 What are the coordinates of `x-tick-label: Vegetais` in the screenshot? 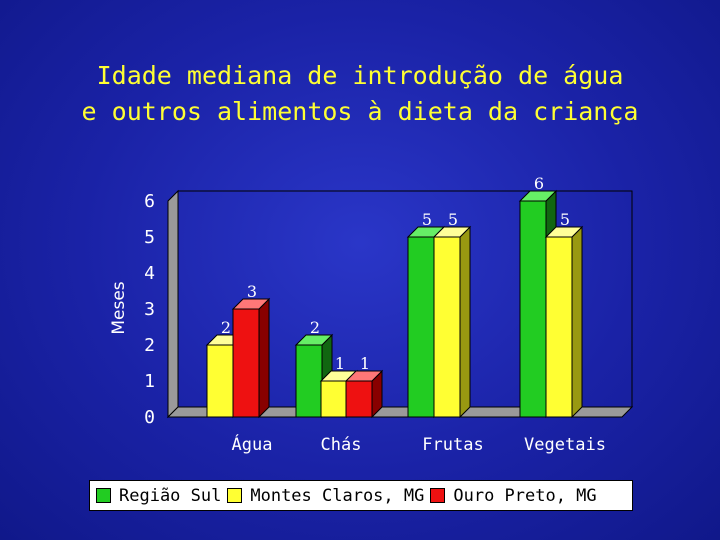 It's located at (565, 445).